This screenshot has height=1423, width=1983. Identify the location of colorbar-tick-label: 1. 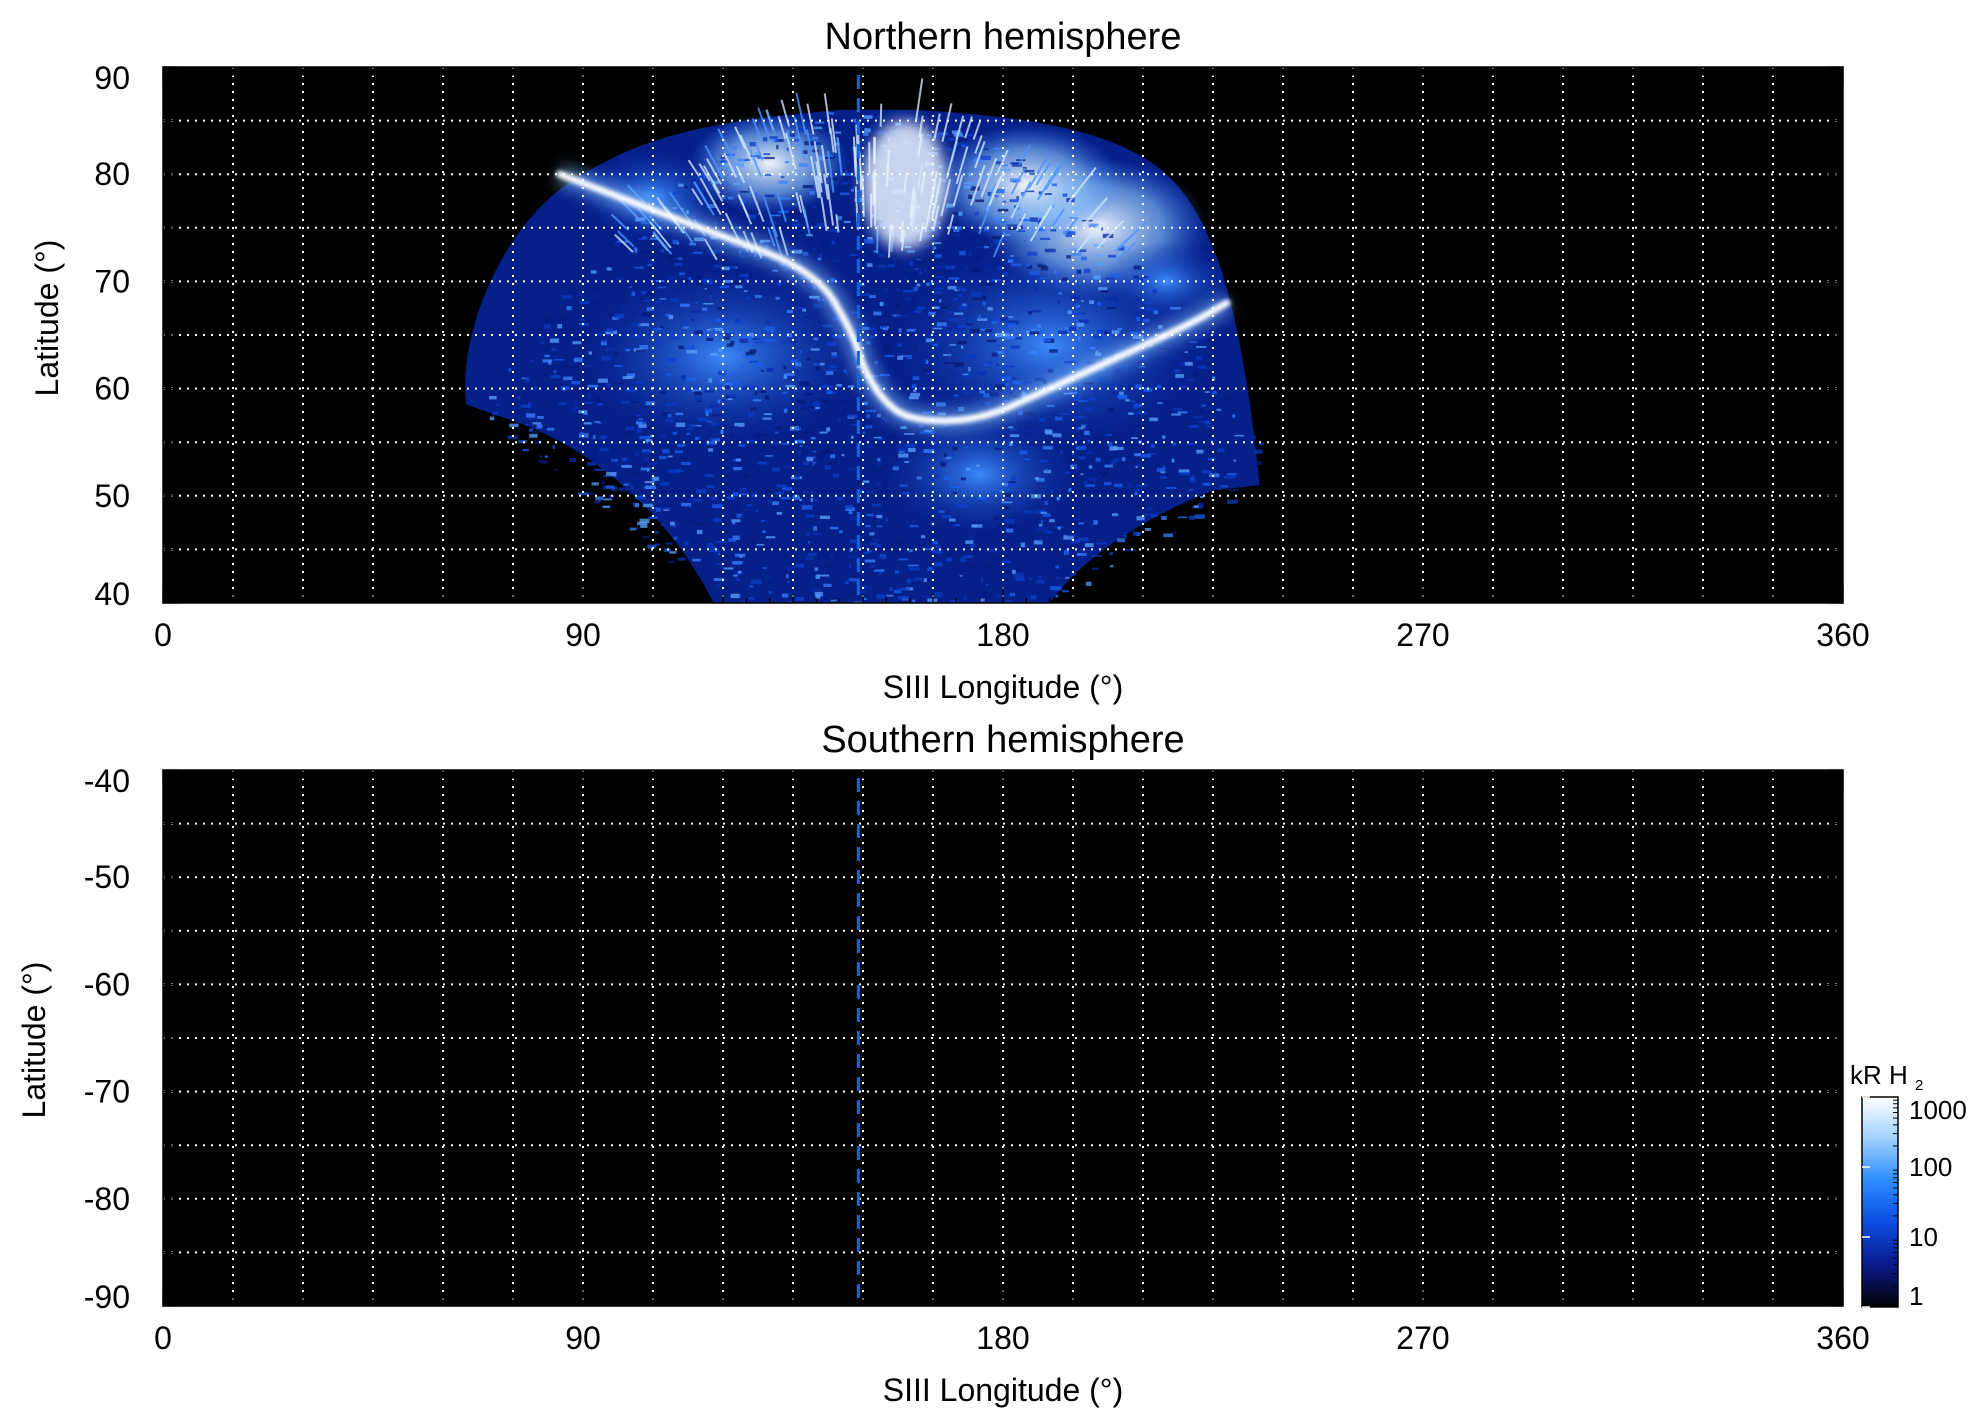
(1916, 1296).